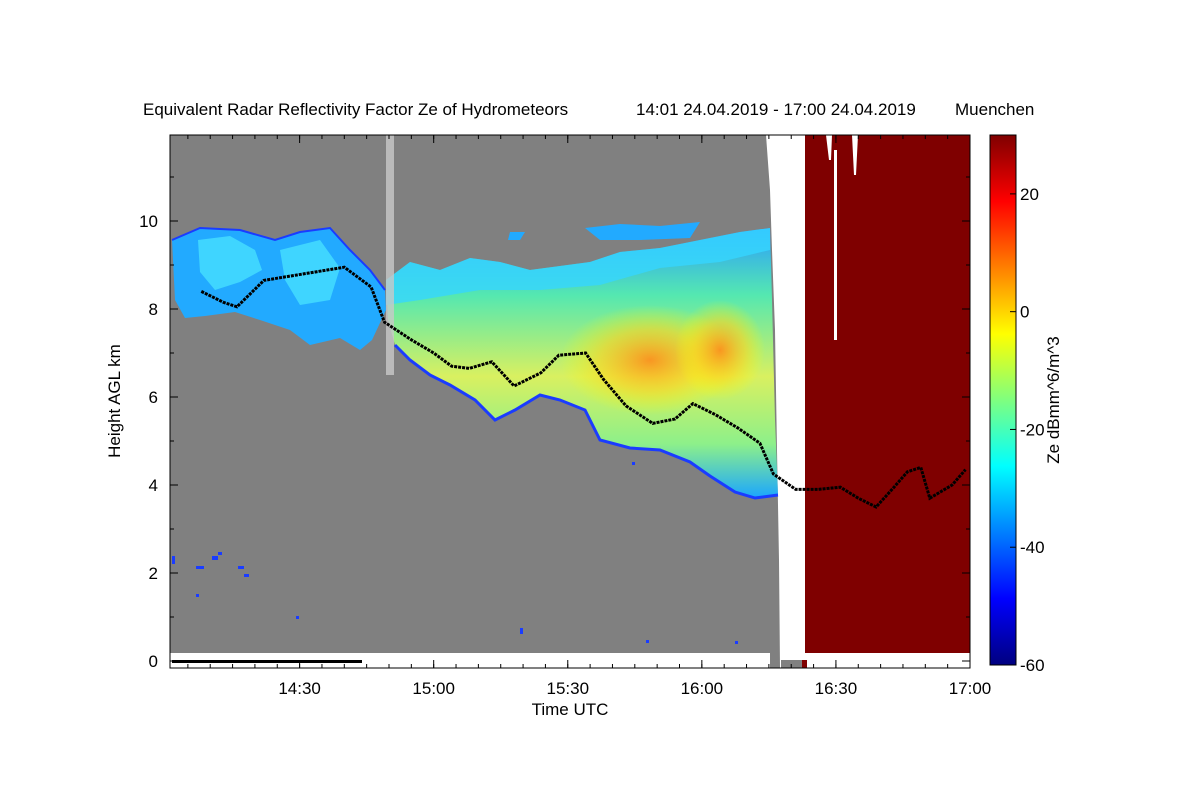 The image size is (1200, 800). I want to click on cirrus-edge-left, so click(278, 258).